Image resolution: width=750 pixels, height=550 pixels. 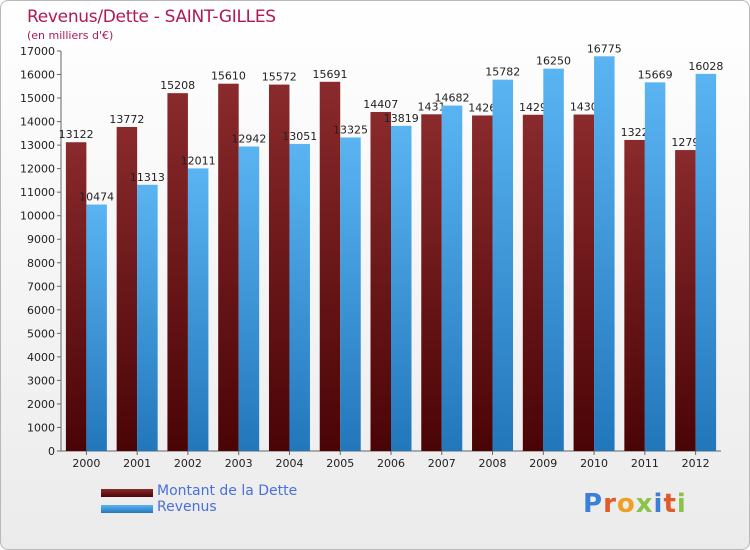 I want to click on x-tick-label: 2005, so click(x=340, y=463).